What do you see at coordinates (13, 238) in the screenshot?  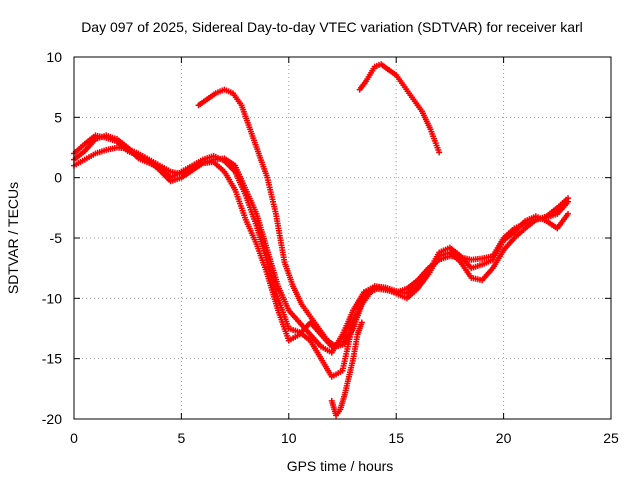 I see `y-axis-label: SDTVAR / TECUs` at bounding box center [13, 238].